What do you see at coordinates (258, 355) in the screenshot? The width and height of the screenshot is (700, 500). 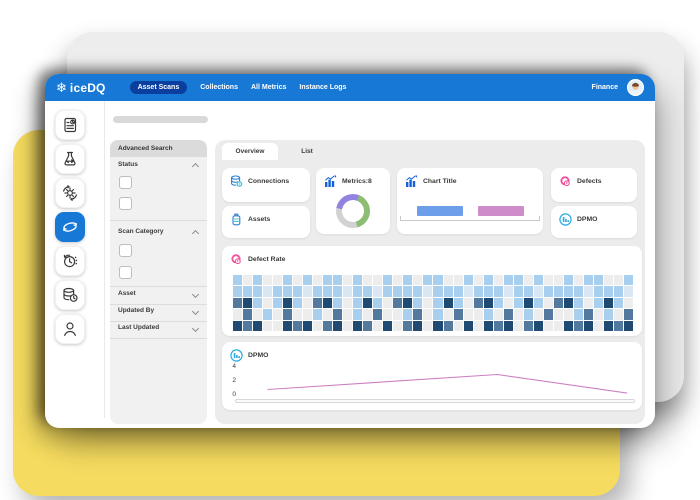 I see `card-title: DPMO` at bounding box center [258, 355].